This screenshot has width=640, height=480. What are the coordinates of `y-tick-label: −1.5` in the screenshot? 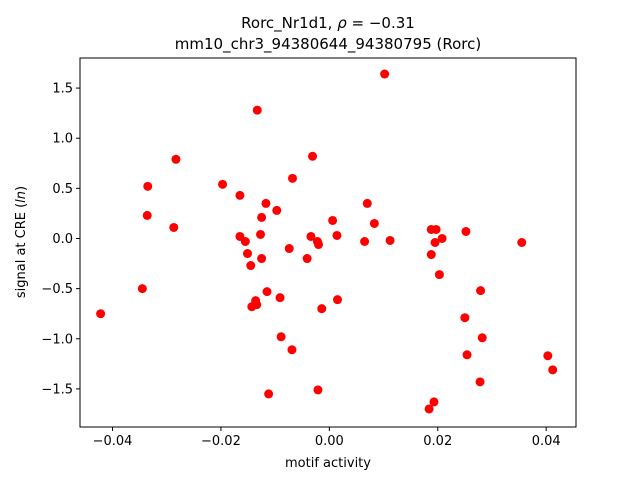 It's located at (57, 389).